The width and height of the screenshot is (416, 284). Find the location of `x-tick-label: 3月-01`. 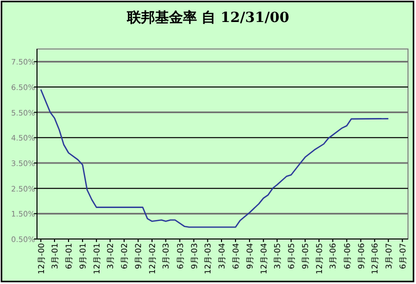

x-tick-label: 3月-01 is located at coordinates (55, 256).